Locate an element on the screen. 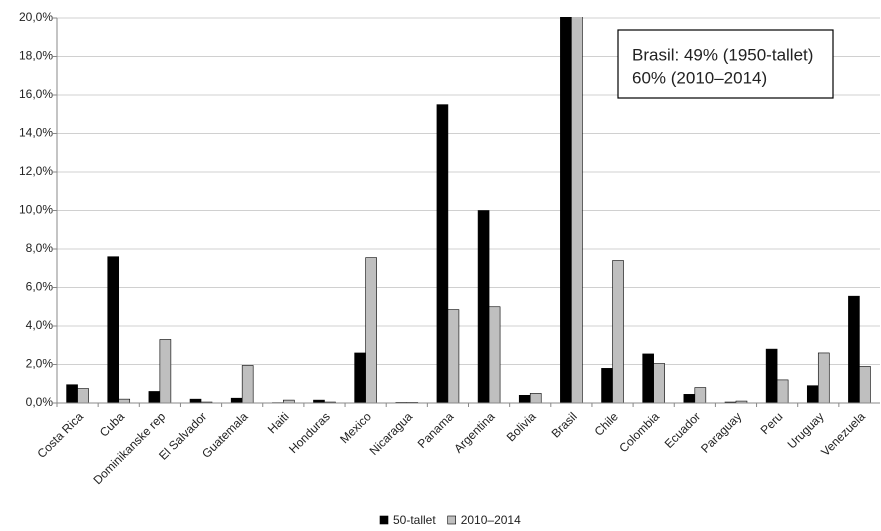 This screenshot has height=531, width=881. y-tick-label: 18,0% is located at coordinates (36, 56).